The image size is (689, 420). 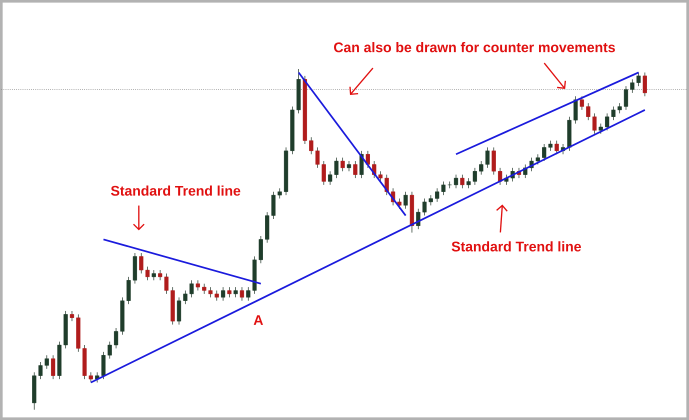 What do you see at coordinates (259, 320) in the screenshot?
I see `annotation: A` at bounding box center [259, 320].